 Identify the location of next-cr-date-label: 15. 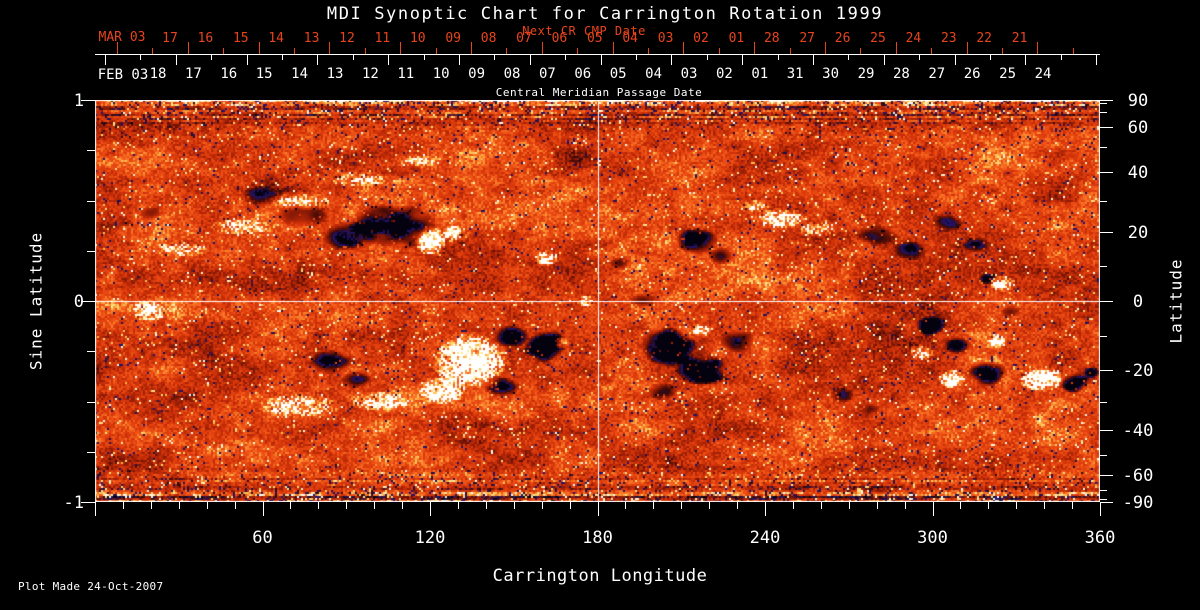
(240, 38).